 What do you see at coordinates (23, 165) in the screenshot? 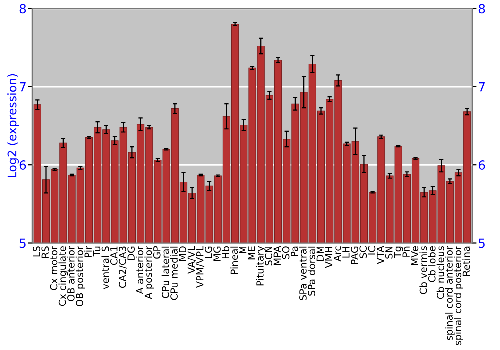
I see `y-tick-label: 6` at bounding box center [23, 165].